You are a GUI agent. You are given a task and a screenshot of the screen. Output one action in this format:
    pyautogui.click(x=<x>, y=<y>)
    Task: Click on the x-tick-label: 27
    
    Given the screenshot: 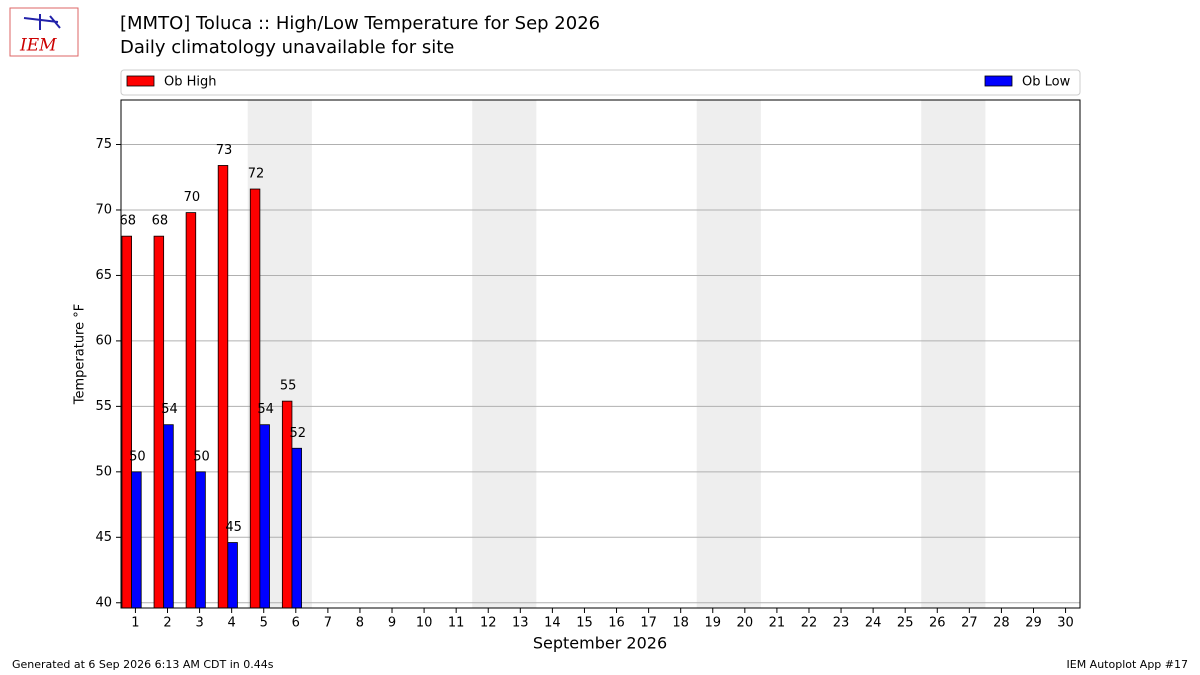 What is the action you would take?
    pyautogui.click(x=969, y=623)
    